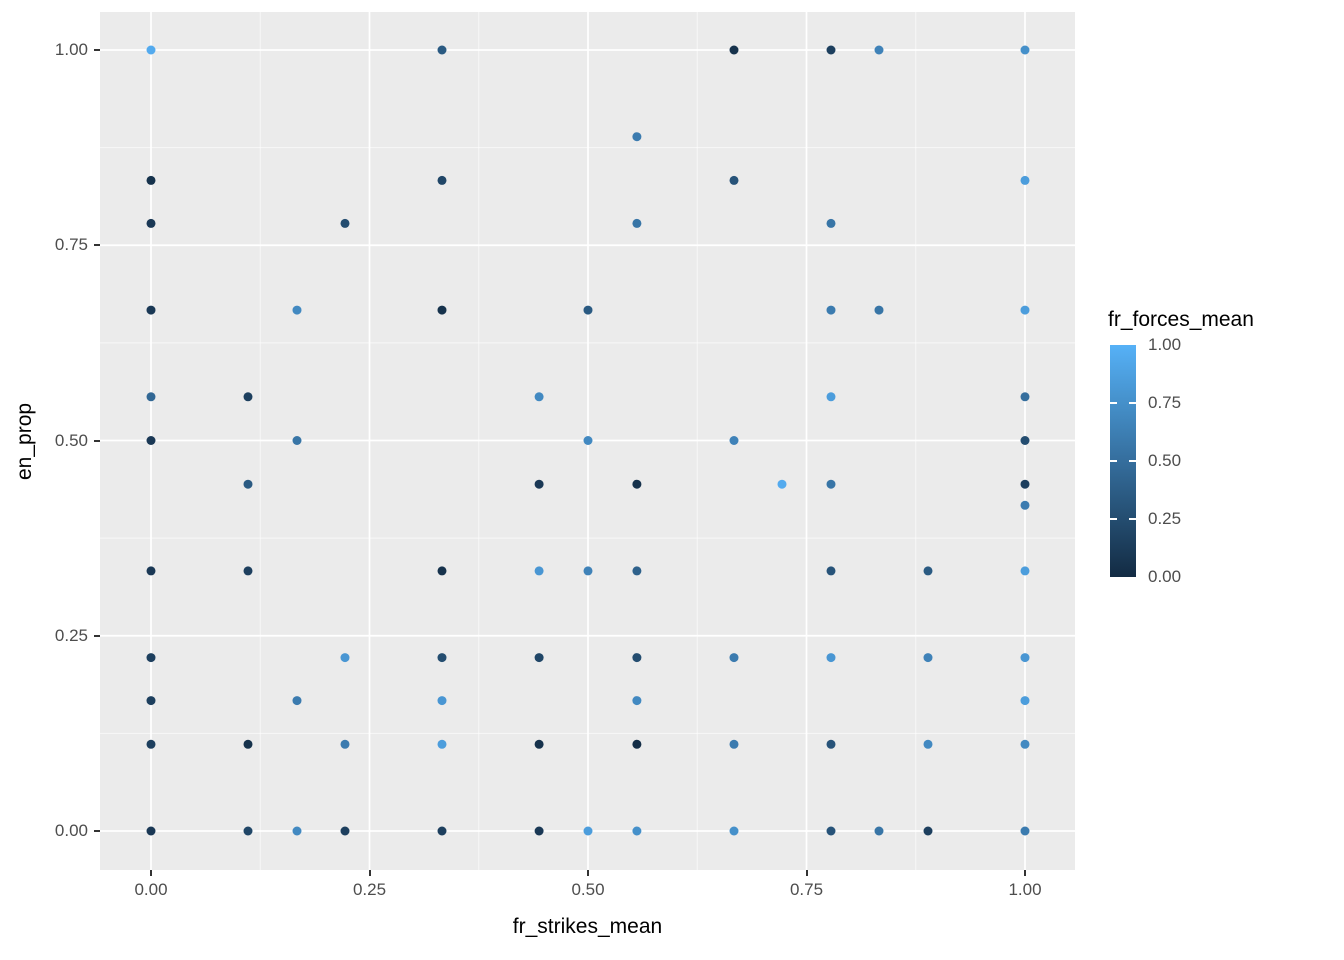 The height and width of the screenshot is (960, 1344). Describe the element at coordinates (1025, 889) in the screenshot. I see `x-tick-label: 1.00` at that location.